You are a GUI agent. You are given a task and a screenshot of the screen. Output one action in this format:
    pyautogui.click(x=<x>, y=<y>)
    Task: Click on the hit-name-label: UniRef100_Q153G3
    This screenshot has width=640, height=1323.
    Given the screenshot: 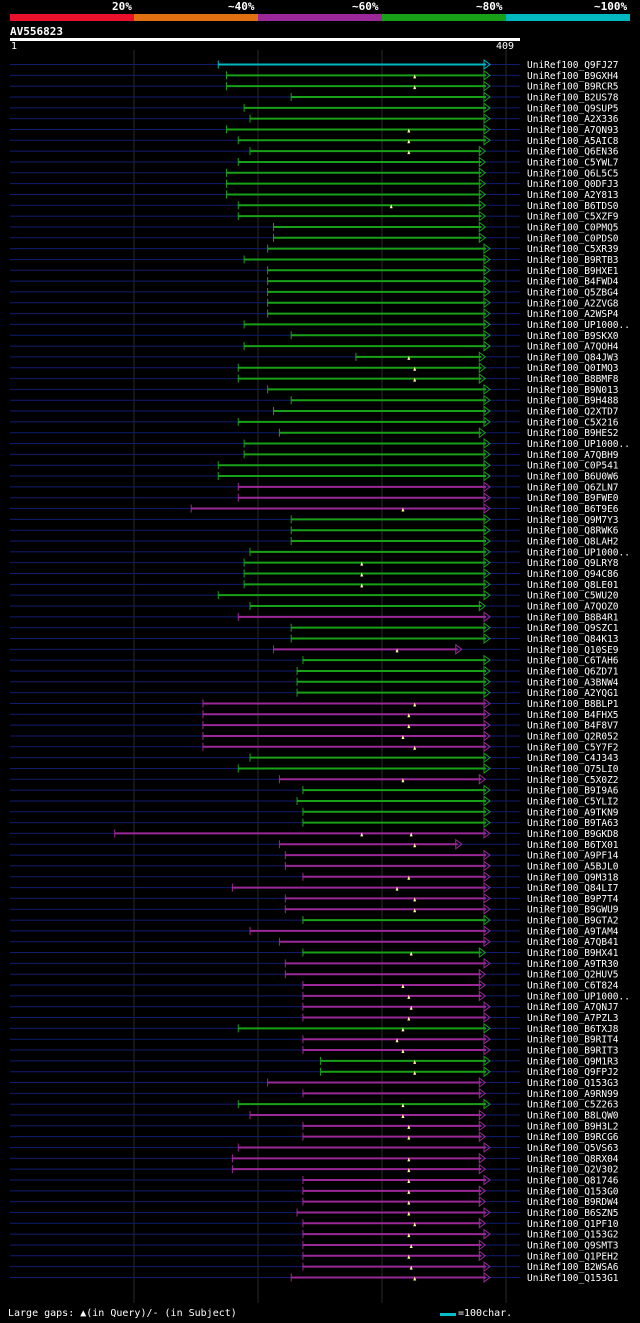 What is the action you would take?
    pyautogui.click(x=573, y=1083)
    